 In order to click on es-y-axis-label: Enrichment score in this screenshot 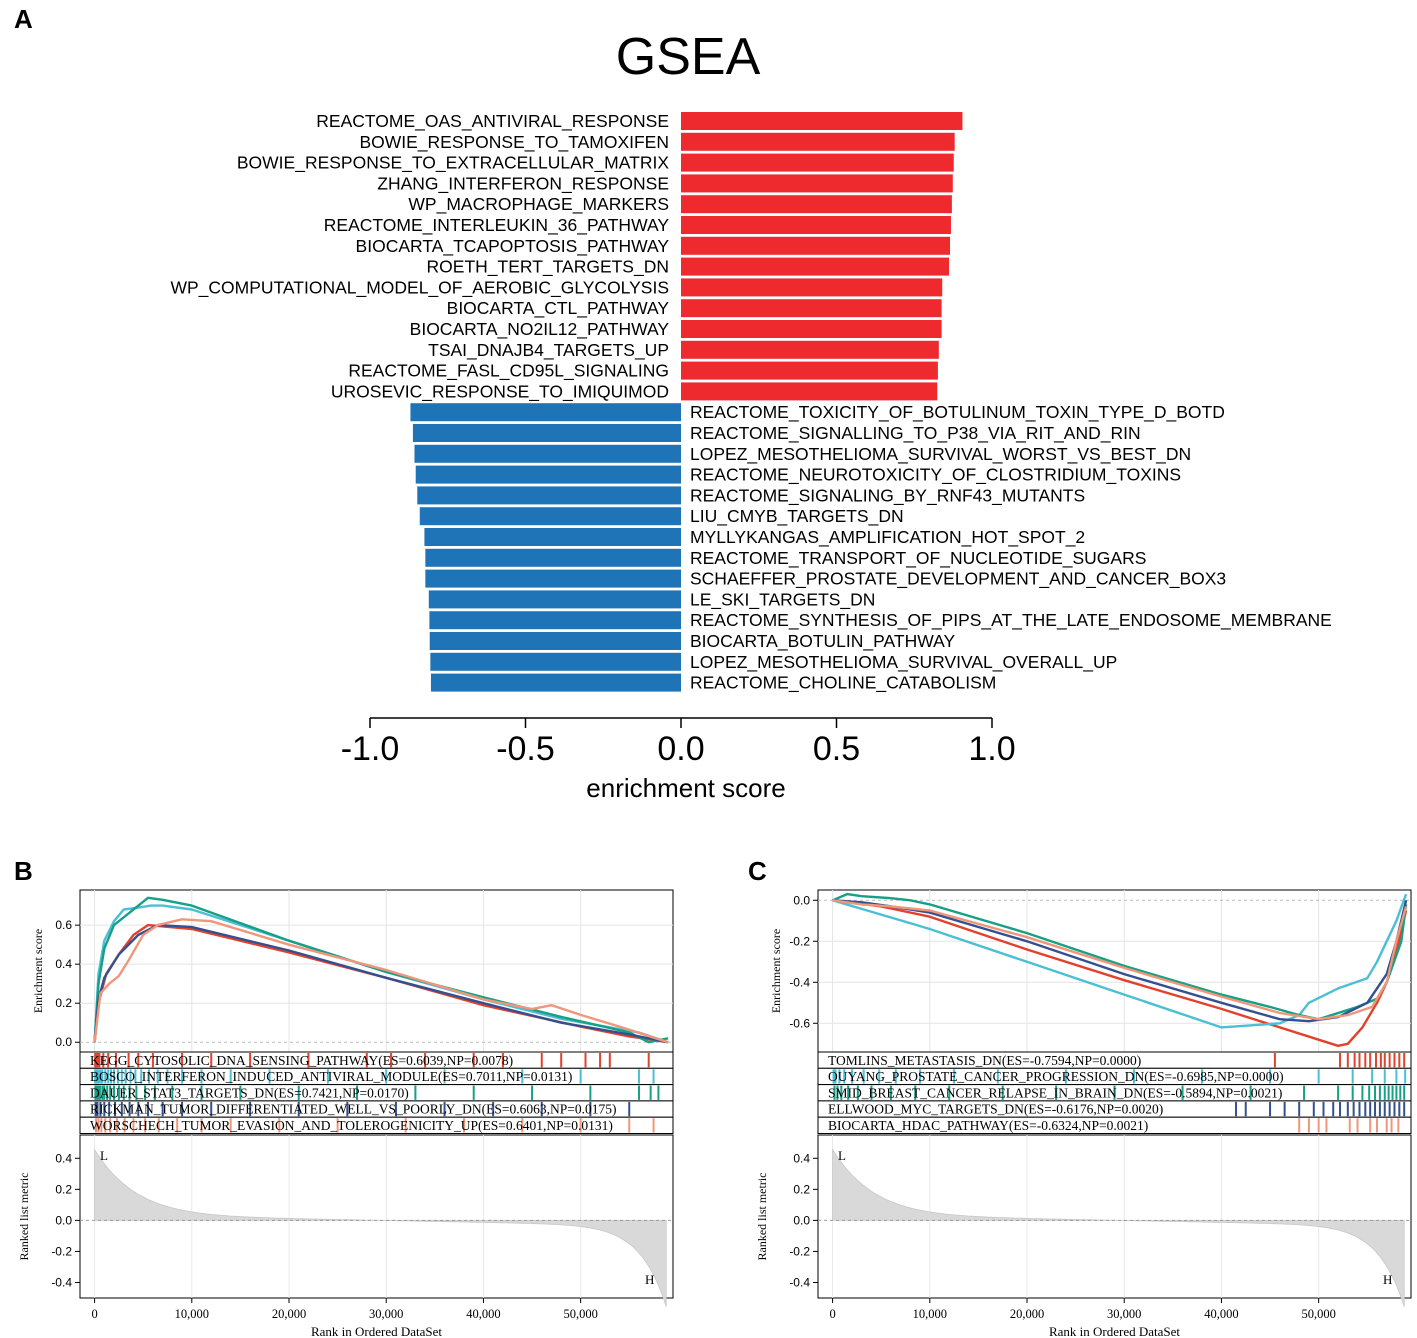, I will do `click(776, 971)`.